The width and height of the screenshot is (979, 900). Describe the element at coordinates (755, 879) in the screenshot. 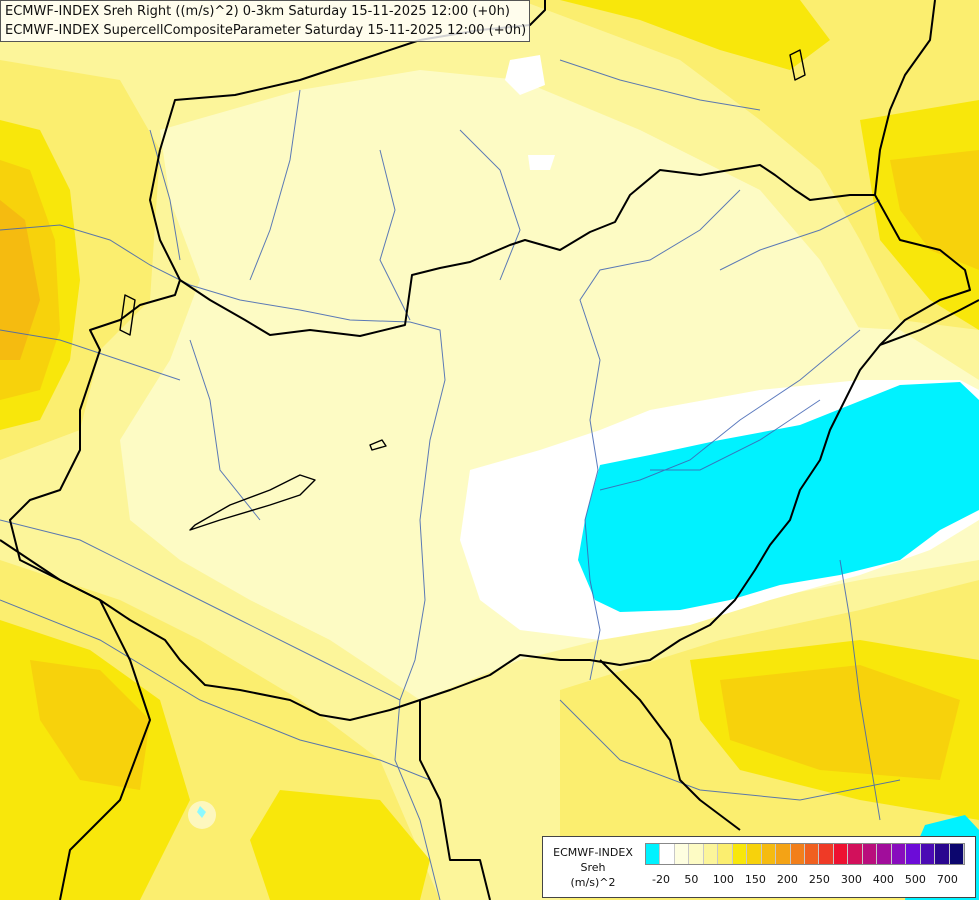

I see `legend-tick-label: 150` at that location.